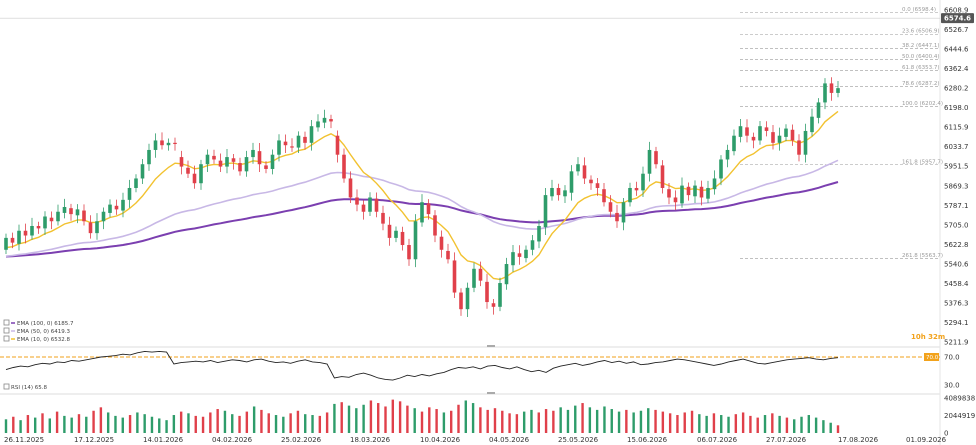 The height and width of the screenshot is (445, 976). What do you see at coordinates (921, 46) in the screenshot?
I see `fib-label-2: 38.2 (6447.1)` at bounding box center [921, 46].